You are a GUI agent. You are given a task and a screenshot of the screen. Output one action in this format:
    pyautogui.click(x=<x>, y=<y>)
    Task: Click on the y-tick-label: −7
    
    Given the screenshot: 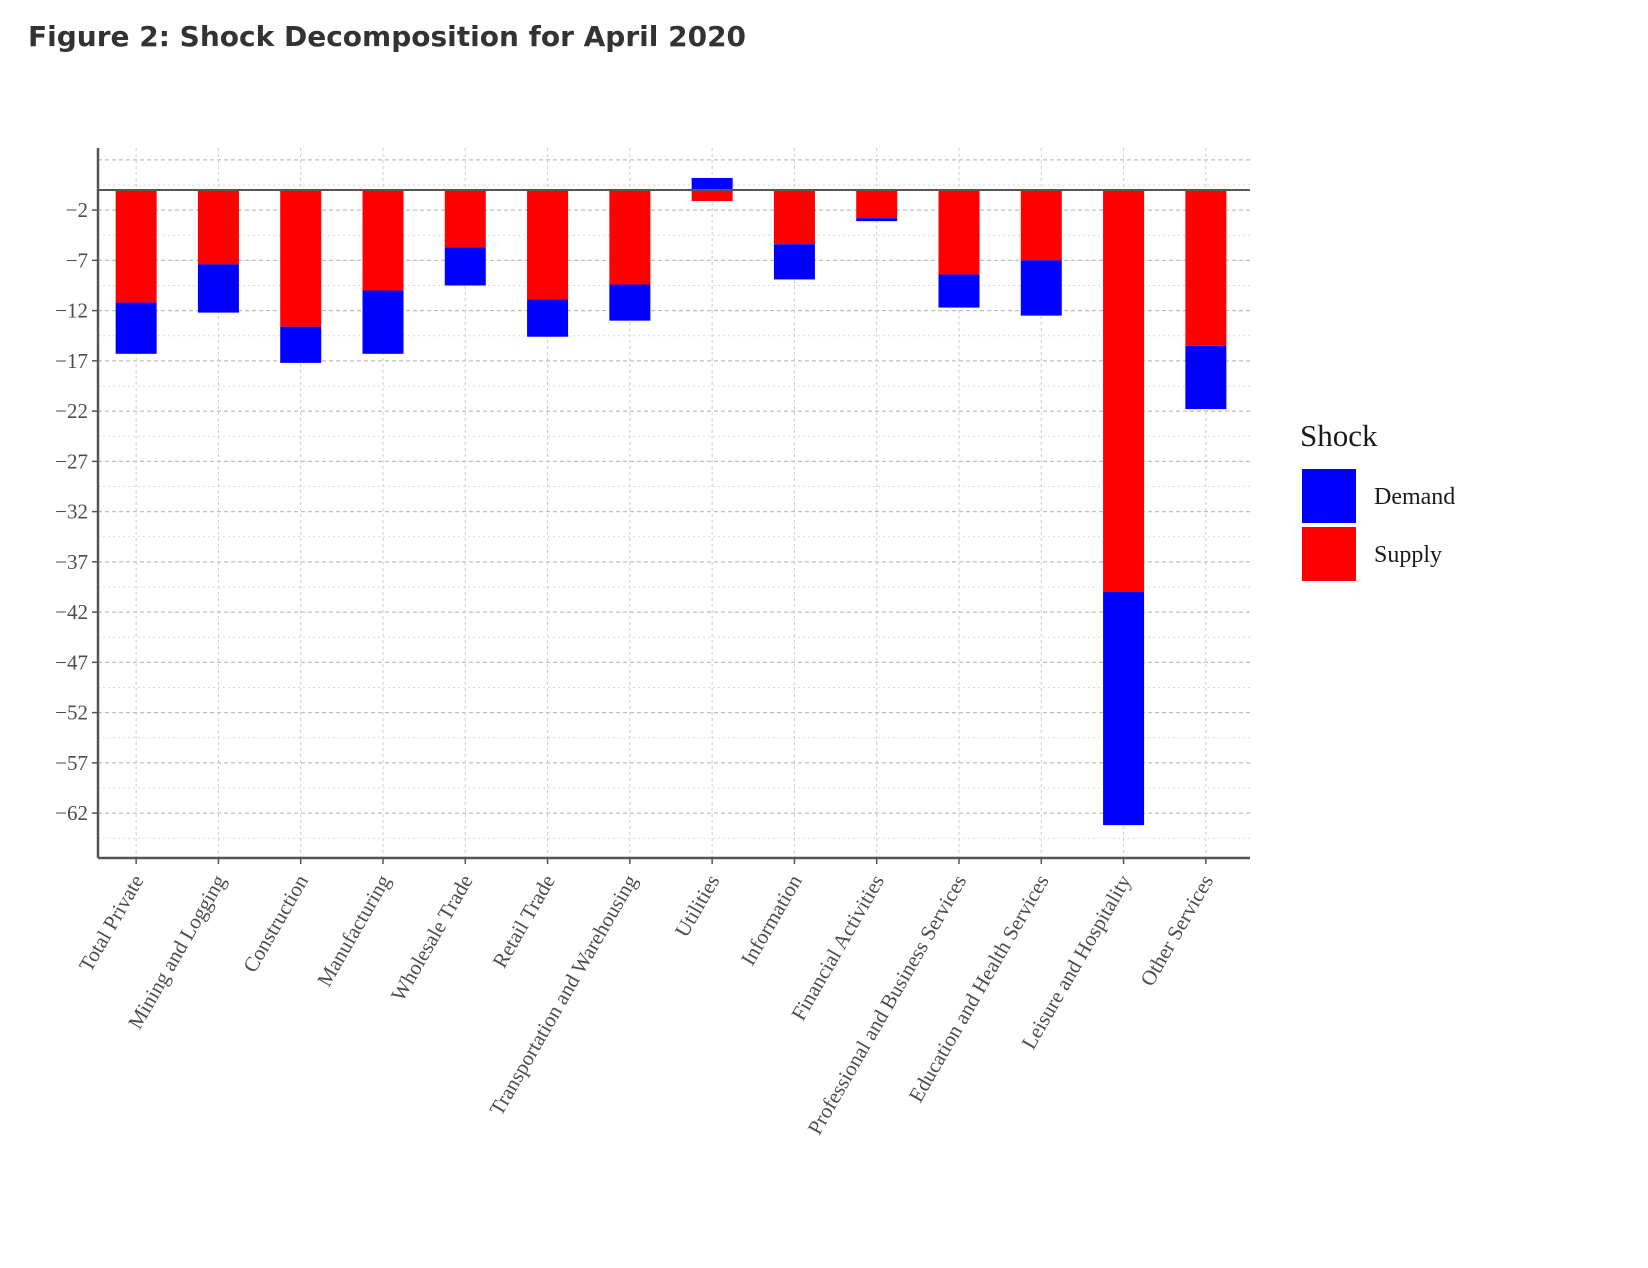 What is the action you would take?
    pyautogui.click(x=77, y=260)
    